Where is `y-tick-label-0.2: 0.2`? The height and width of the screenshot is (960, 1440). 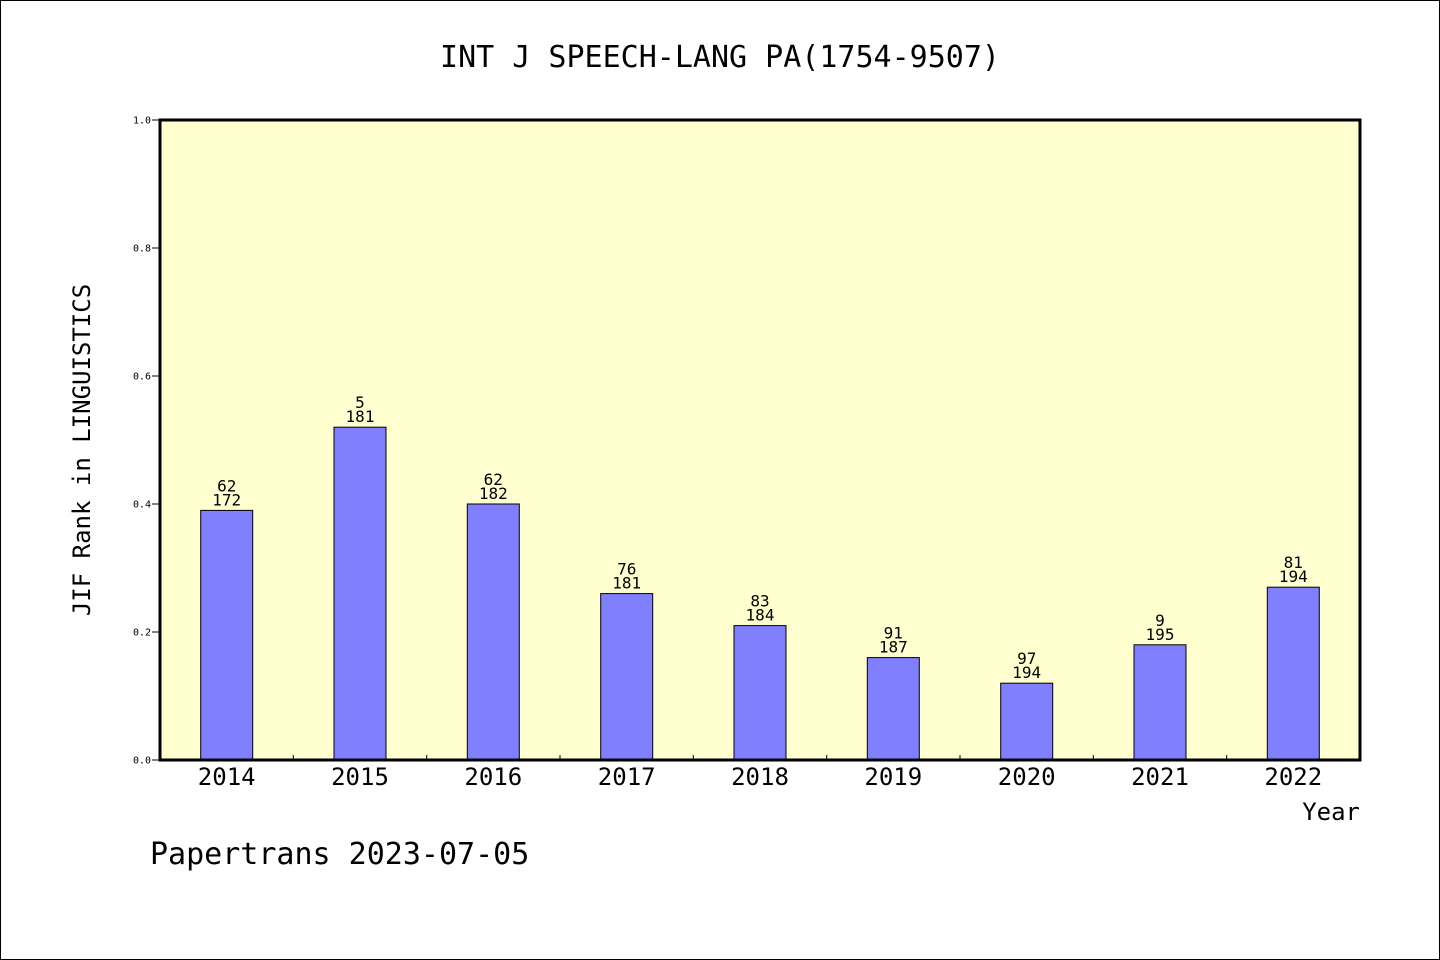 y-tick-label-0.2: 0.2 is located at coordinates (142, 633).